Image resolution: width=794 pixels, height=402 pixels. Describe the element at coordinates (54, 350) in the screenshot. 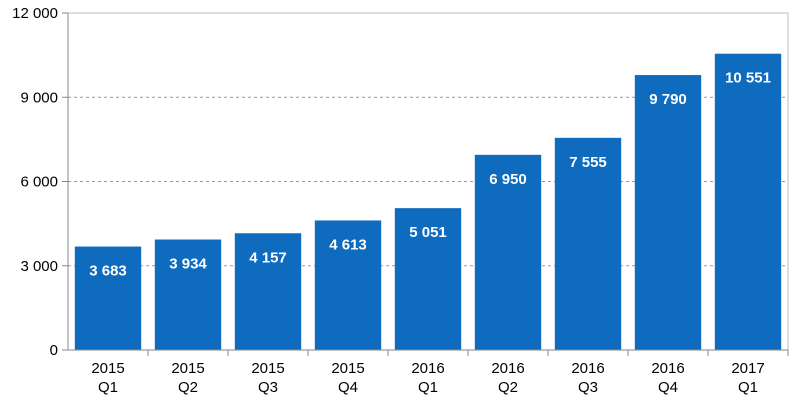

I see `y-tick-label: 0` at that location.